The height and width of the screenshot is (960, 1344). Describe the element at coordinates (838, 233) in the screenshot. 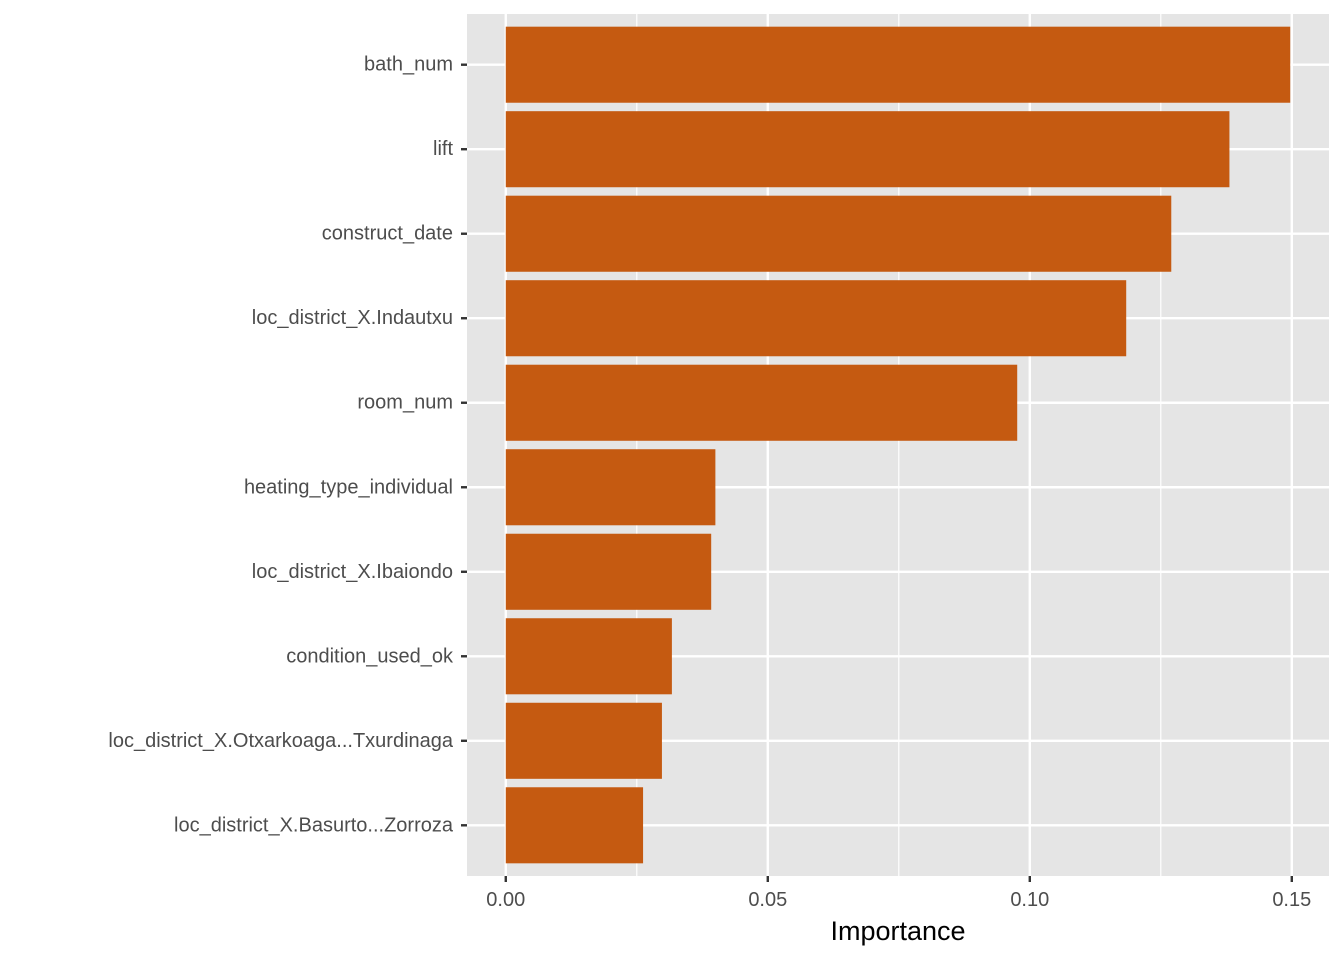

I see `bar-construct_date` at that location.